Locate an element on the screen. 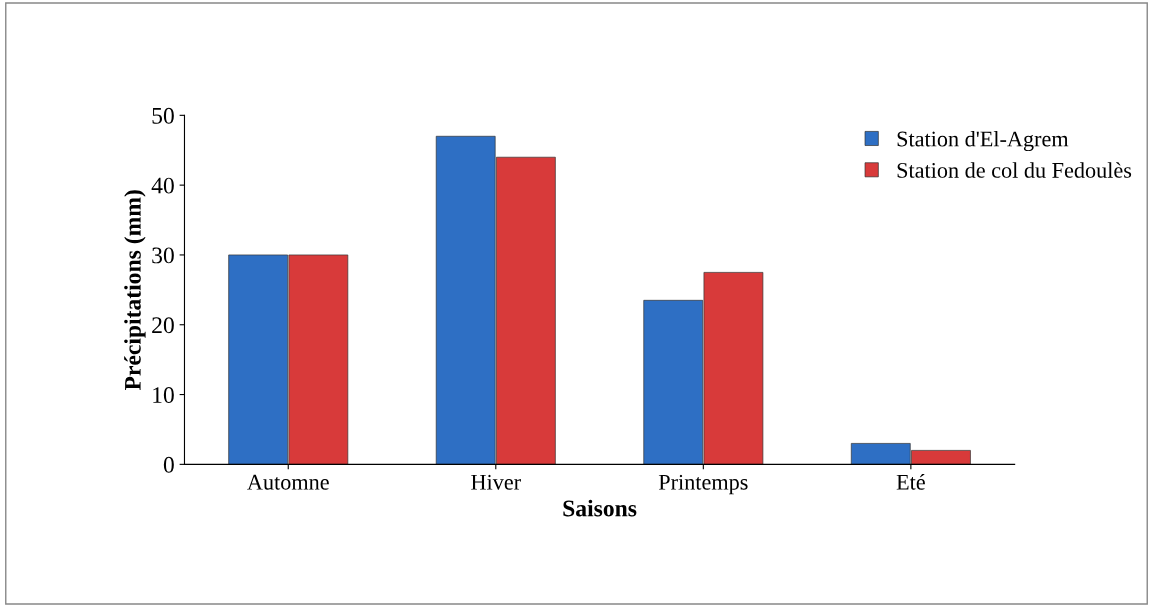  y-tick-label: 40 is located at coordinates (162, 185).